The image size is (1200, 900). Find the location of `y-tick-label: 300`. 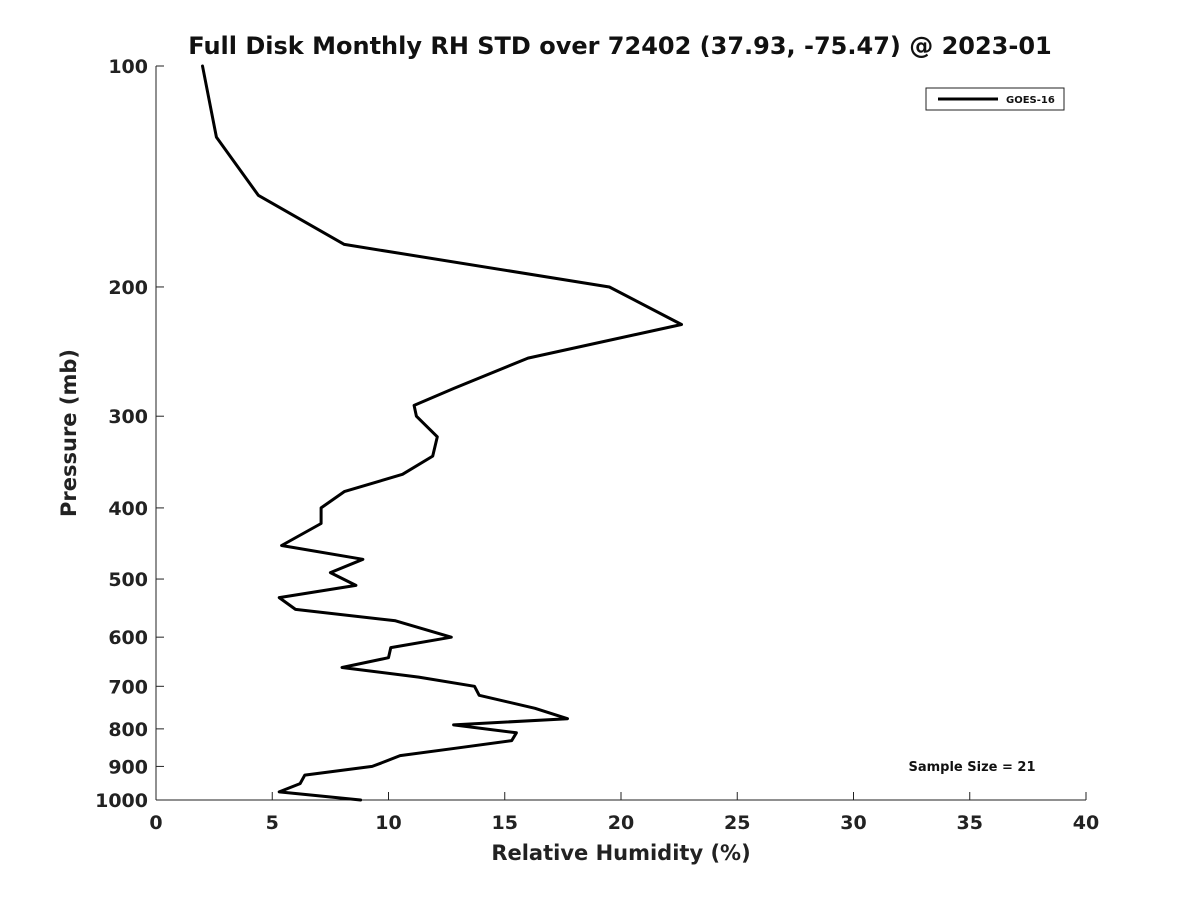

y-tick-label: 300 is located at coordinates (128, 417).